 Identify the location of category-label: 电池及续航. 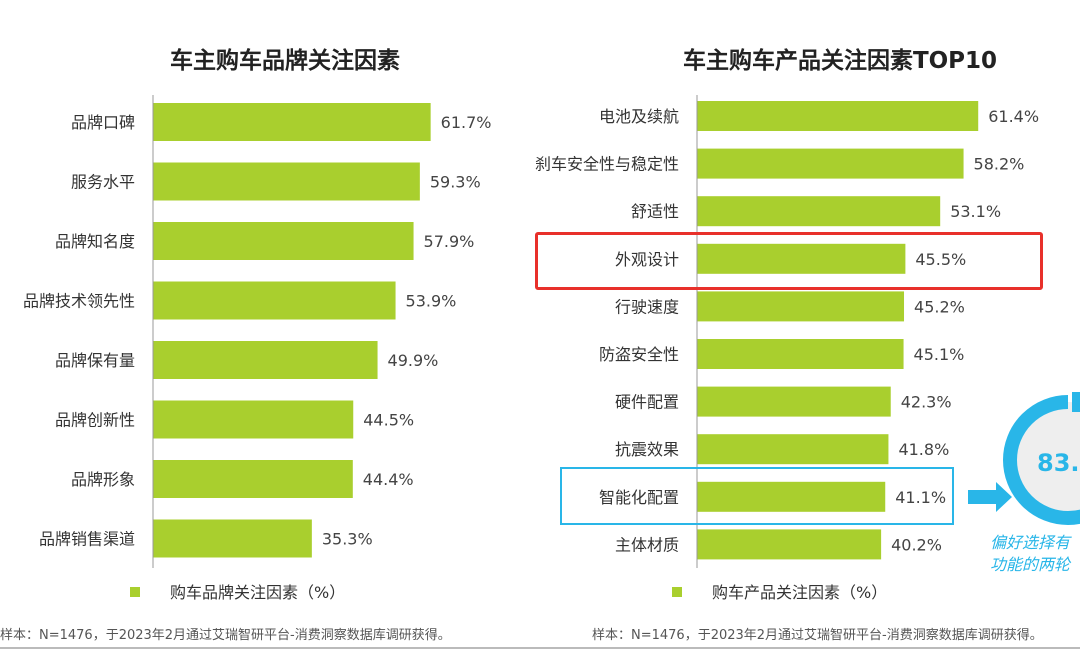
(639, 116).